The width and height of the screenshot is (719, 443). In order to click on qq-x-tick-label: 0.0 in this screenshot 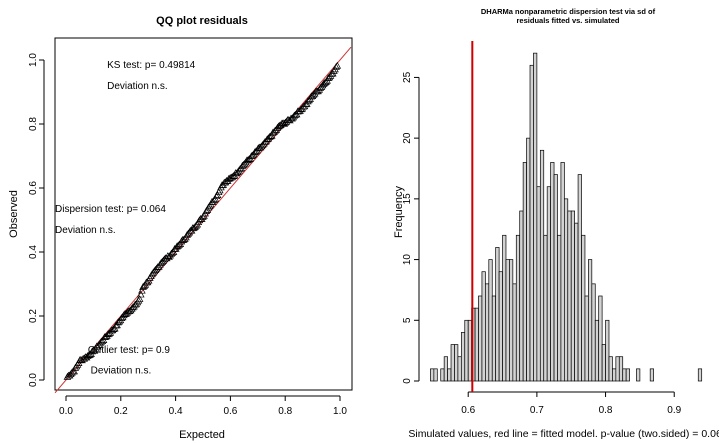, I will do `click(66, 411)`.